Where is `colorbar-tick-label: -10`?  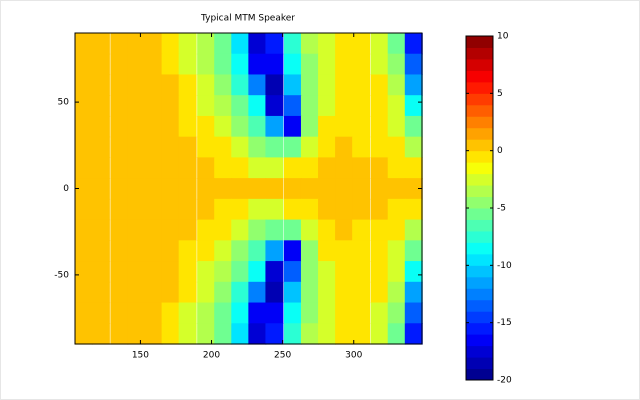
colorbar-tick-label: -10 is located at coordinates (504, 266).